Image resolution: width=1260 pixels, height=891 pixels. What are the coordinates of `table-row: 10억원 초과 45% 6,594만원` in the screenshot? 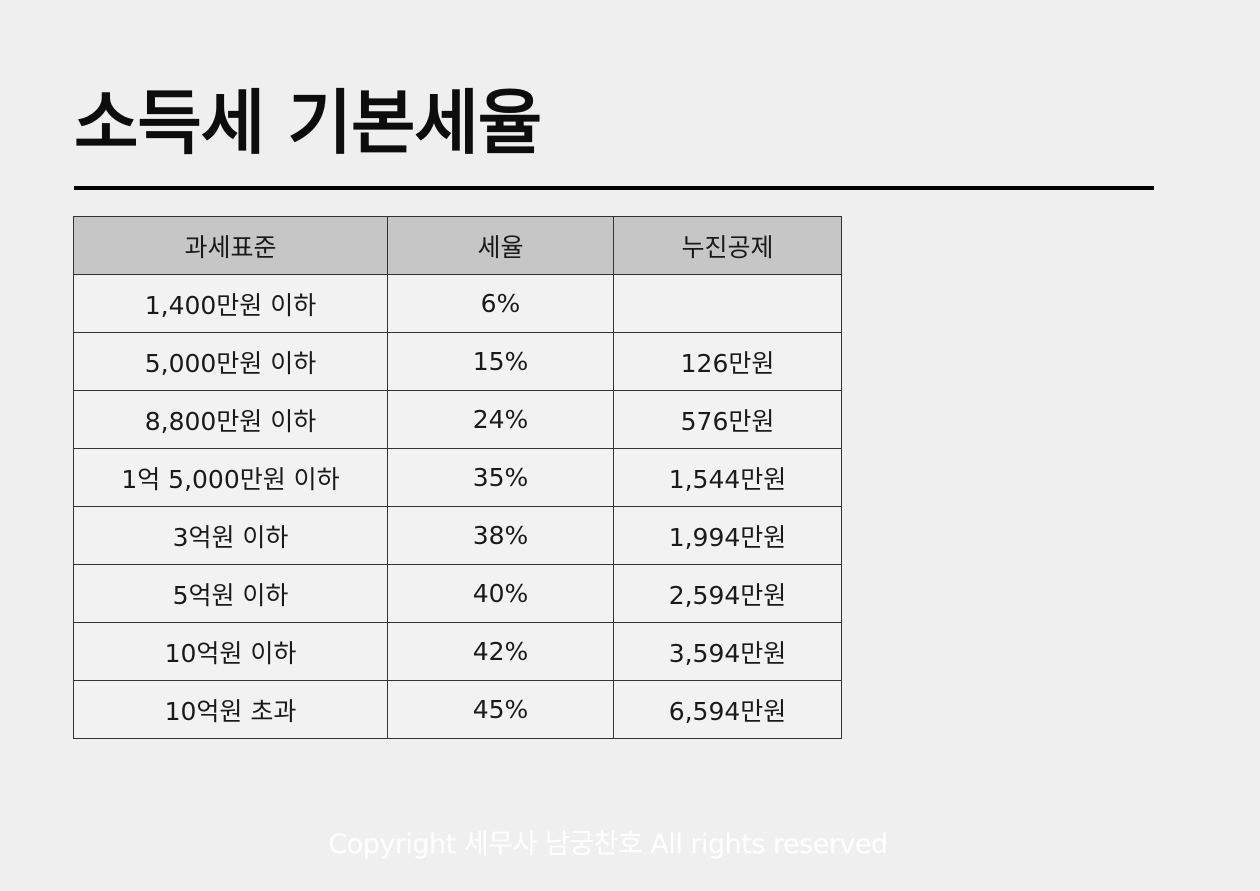 It's located at (457, 709).